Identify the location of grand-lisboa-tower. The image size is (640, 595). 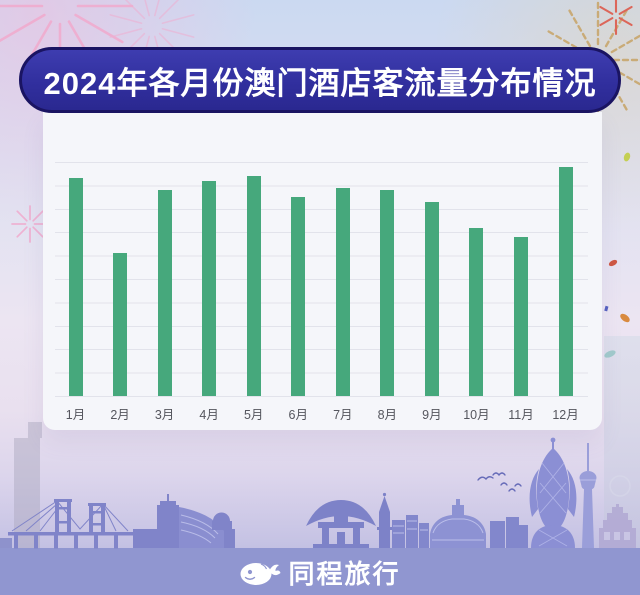
(553, 492).